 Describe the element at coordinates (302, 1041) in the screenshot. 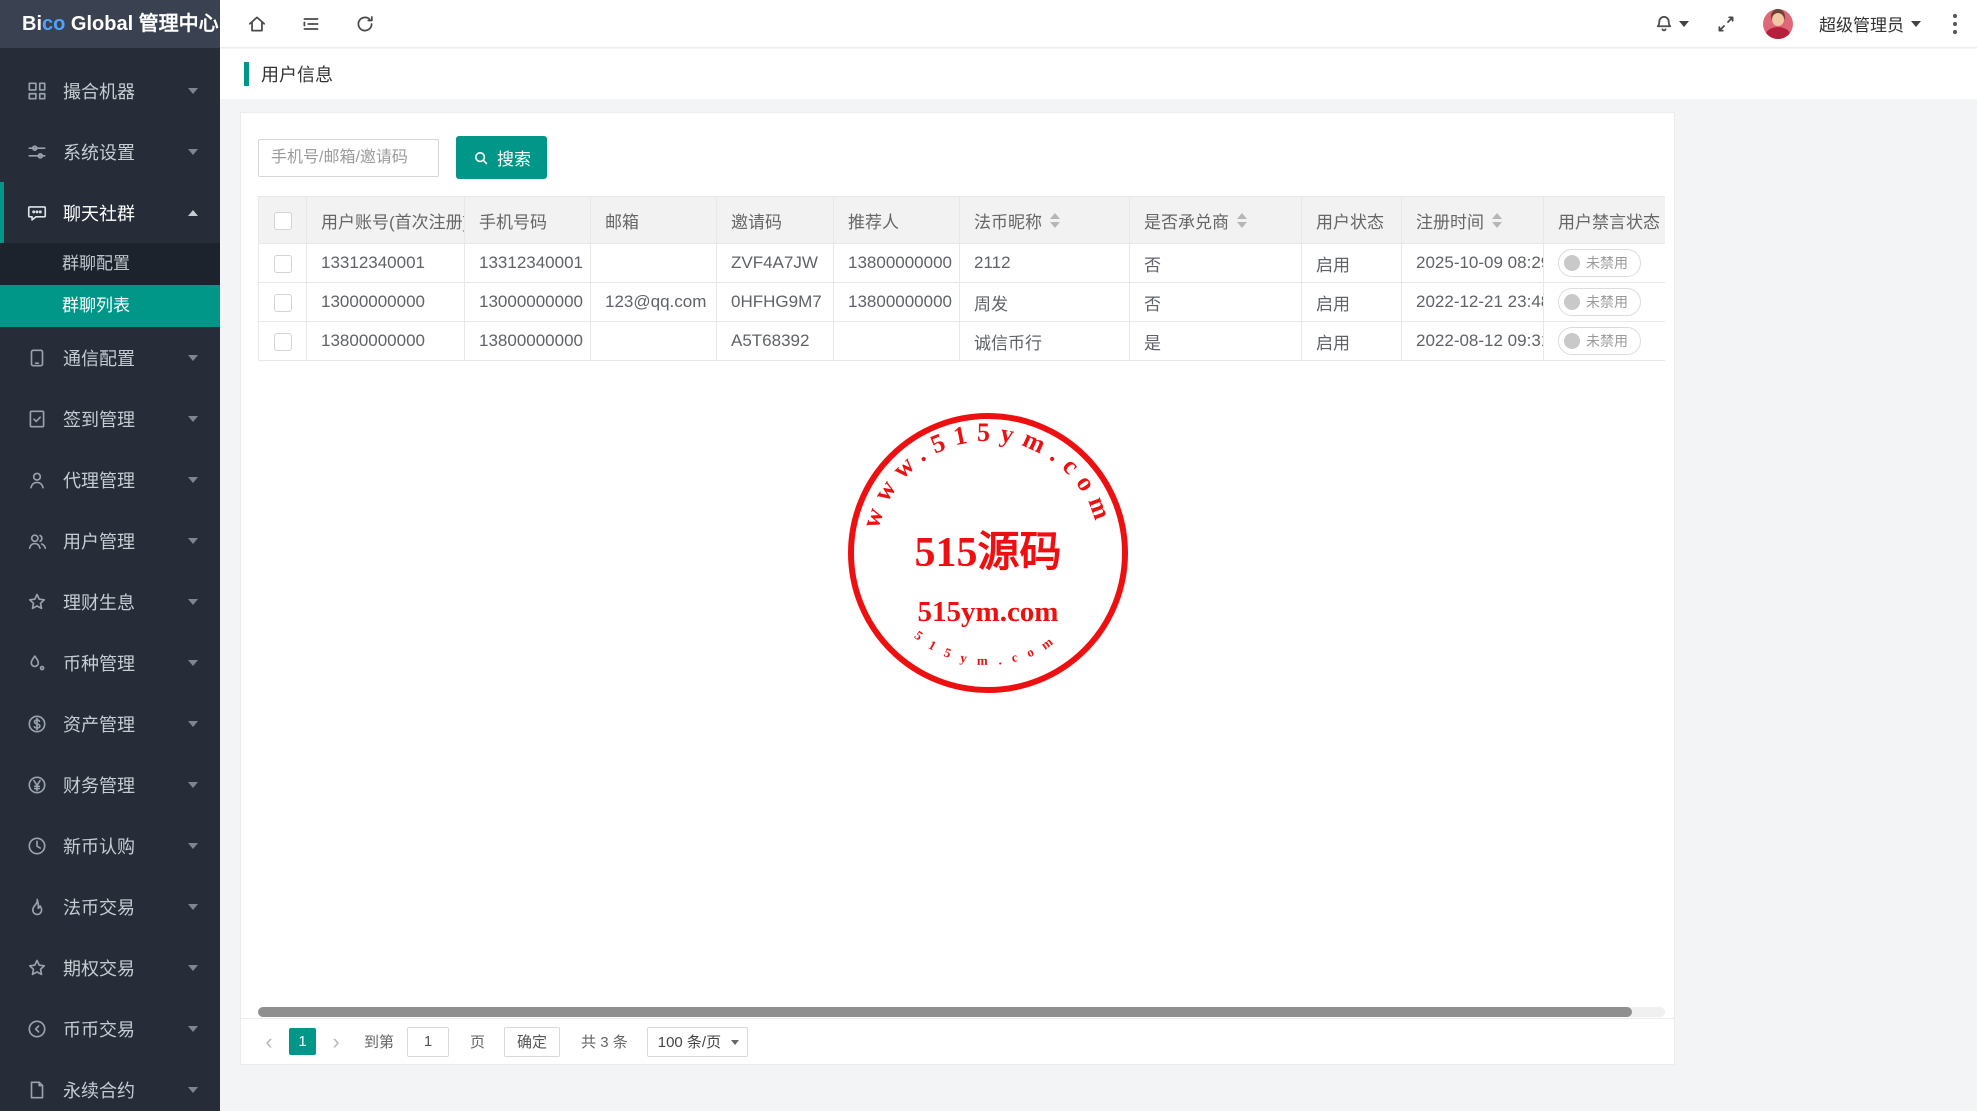

I see `current-page-button: 1` at that location.